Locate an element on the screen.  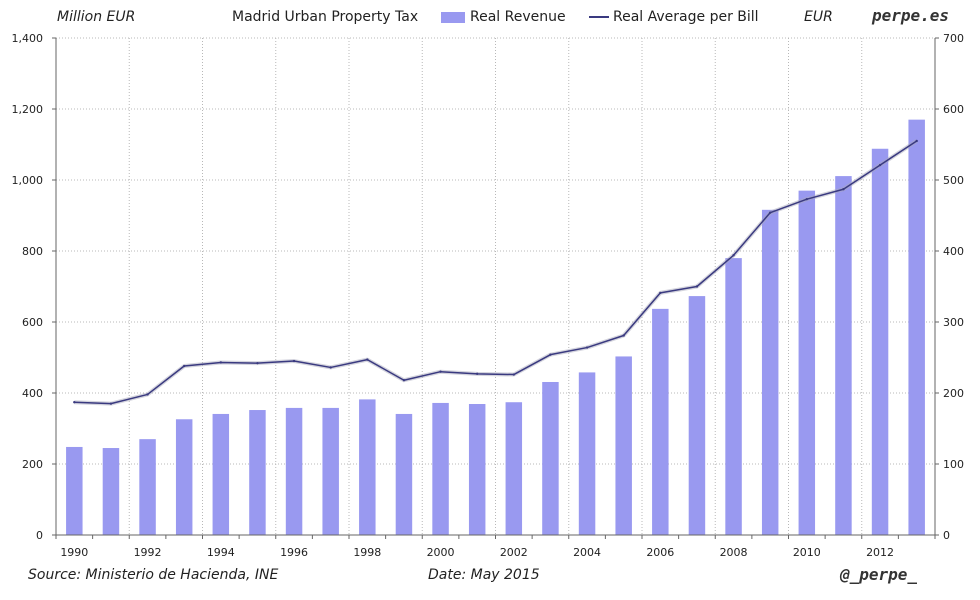
legend-item-real-average: Real Average per Bill is located at coordinates (674, 17).